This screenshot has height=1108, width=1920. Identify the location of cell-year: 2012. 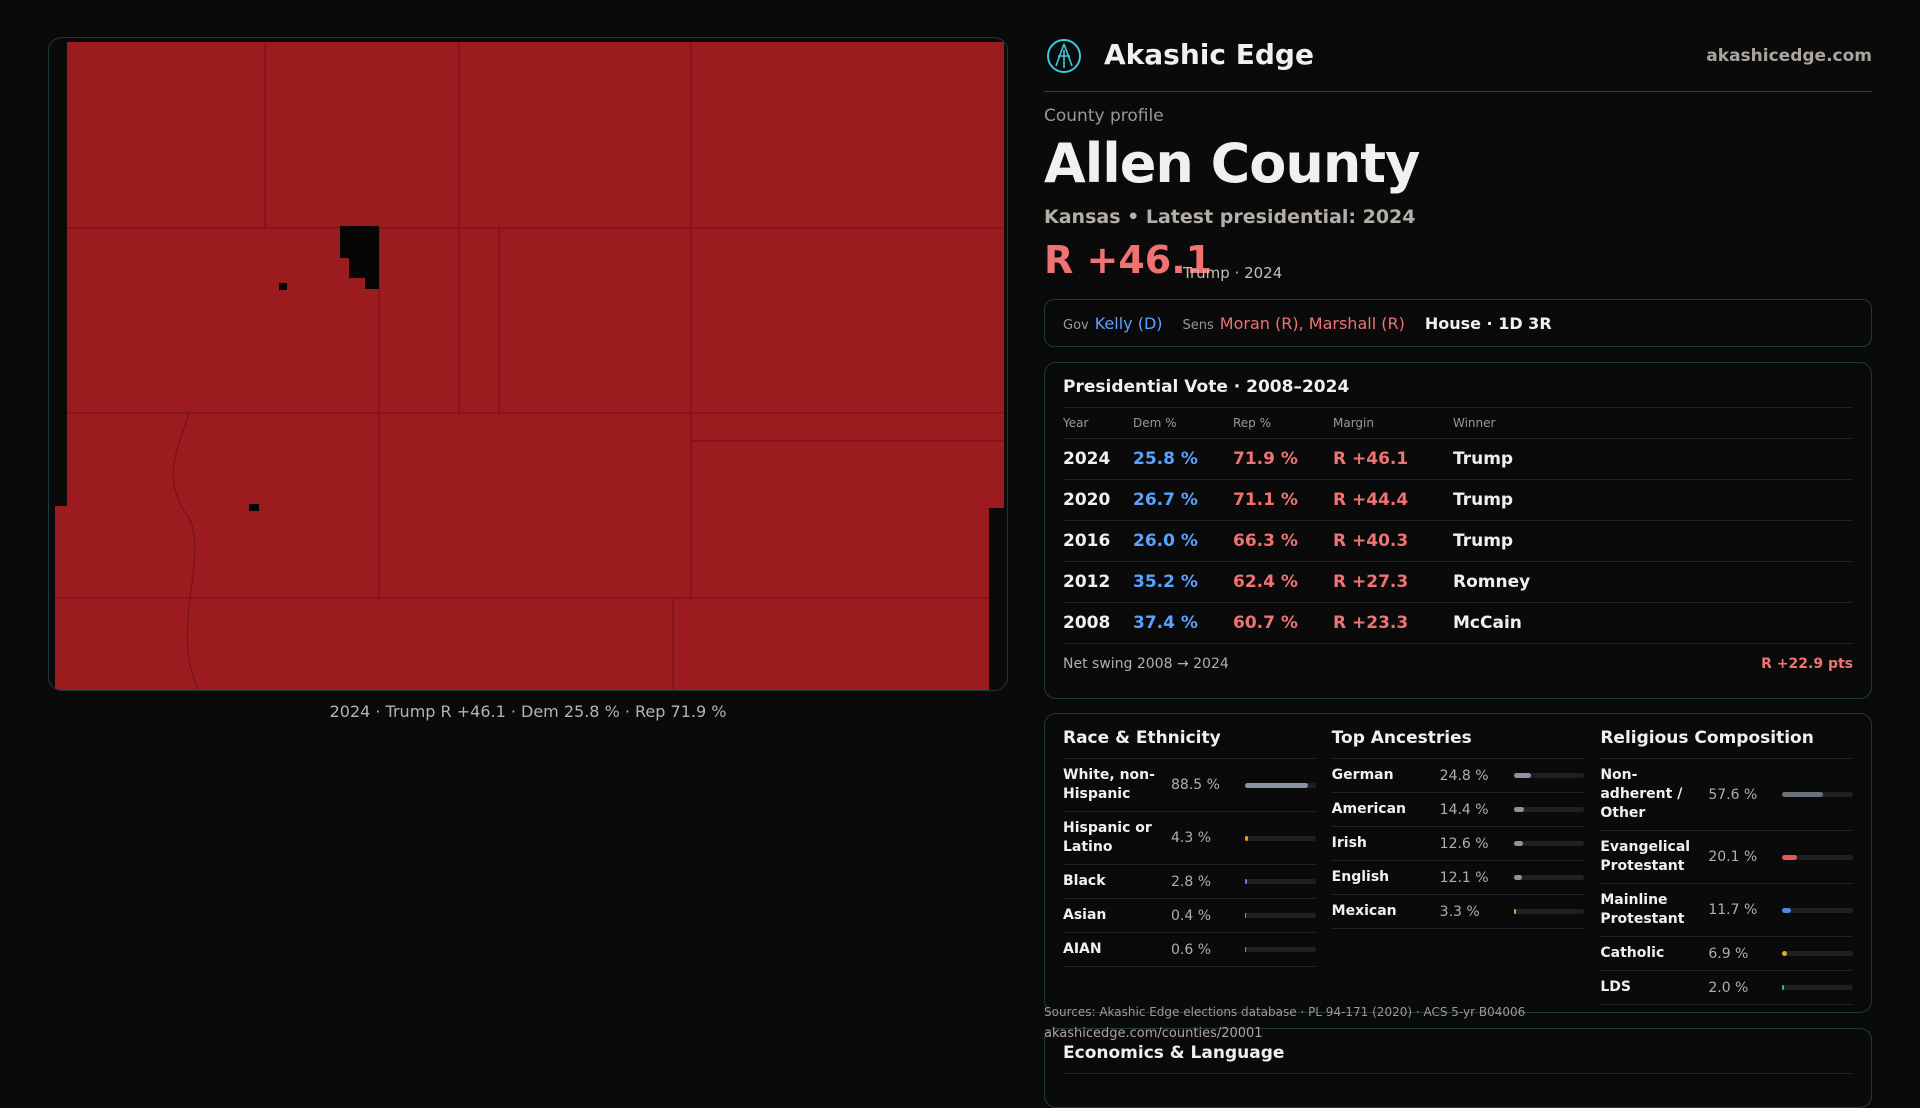
(1098, 582).